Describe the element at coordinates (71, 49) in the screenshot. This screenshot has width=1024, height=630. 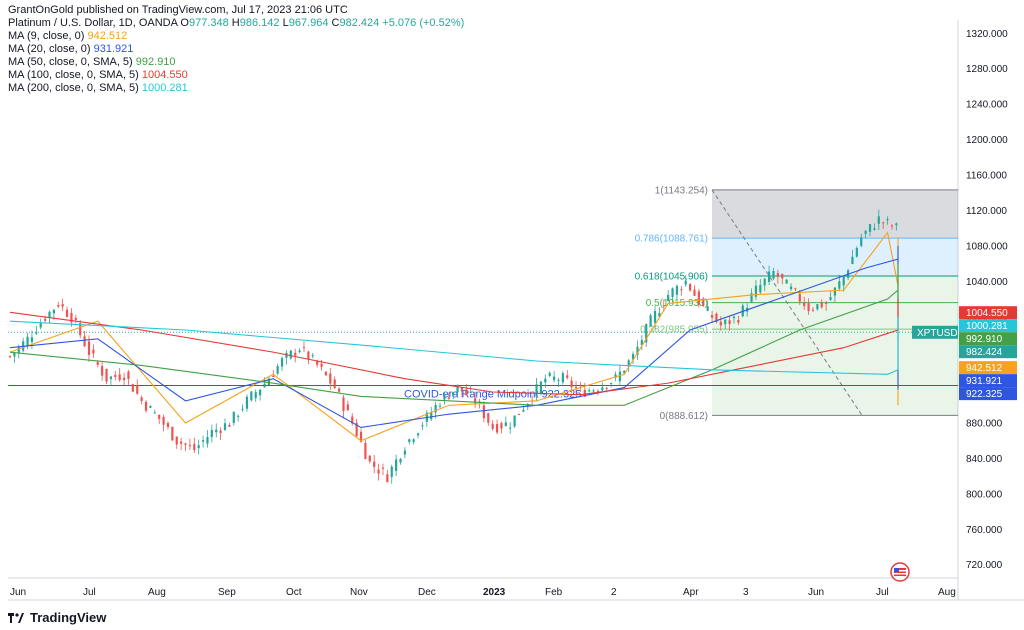
I see `ma-legend-row: MA (20, close, 0) 931.921` at that location.